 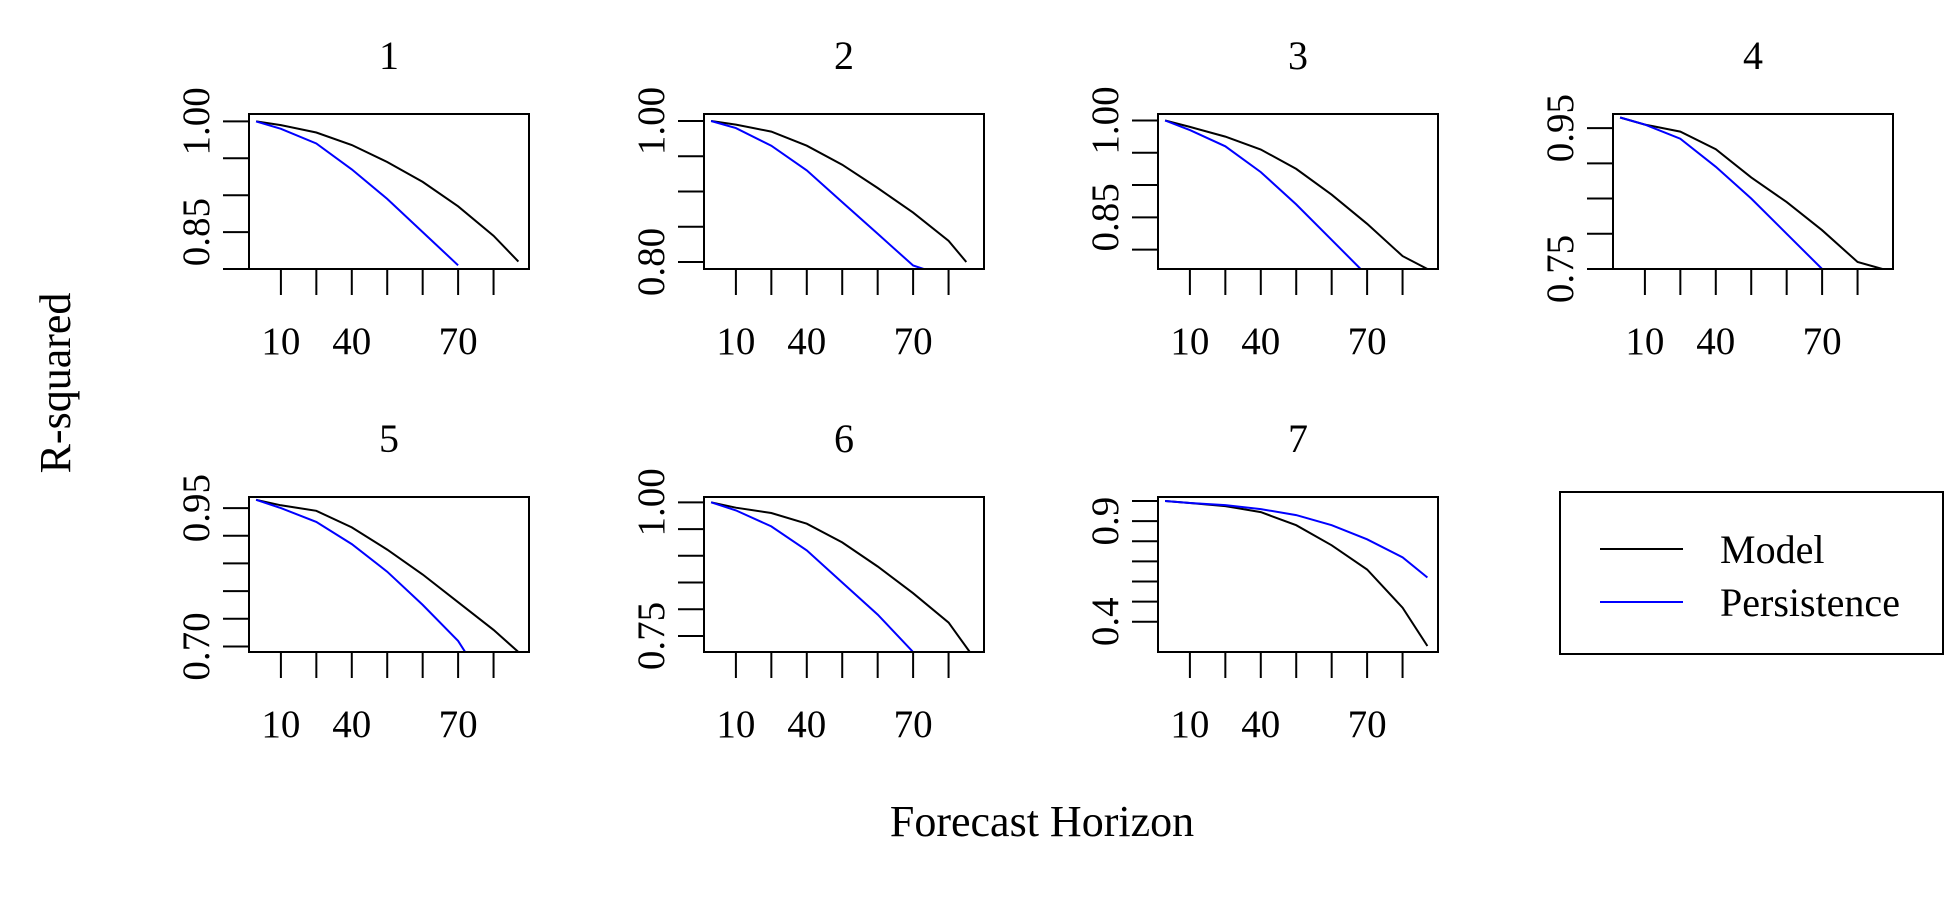 I want to click on panel-title: 7, so click(x=1298, y=438).